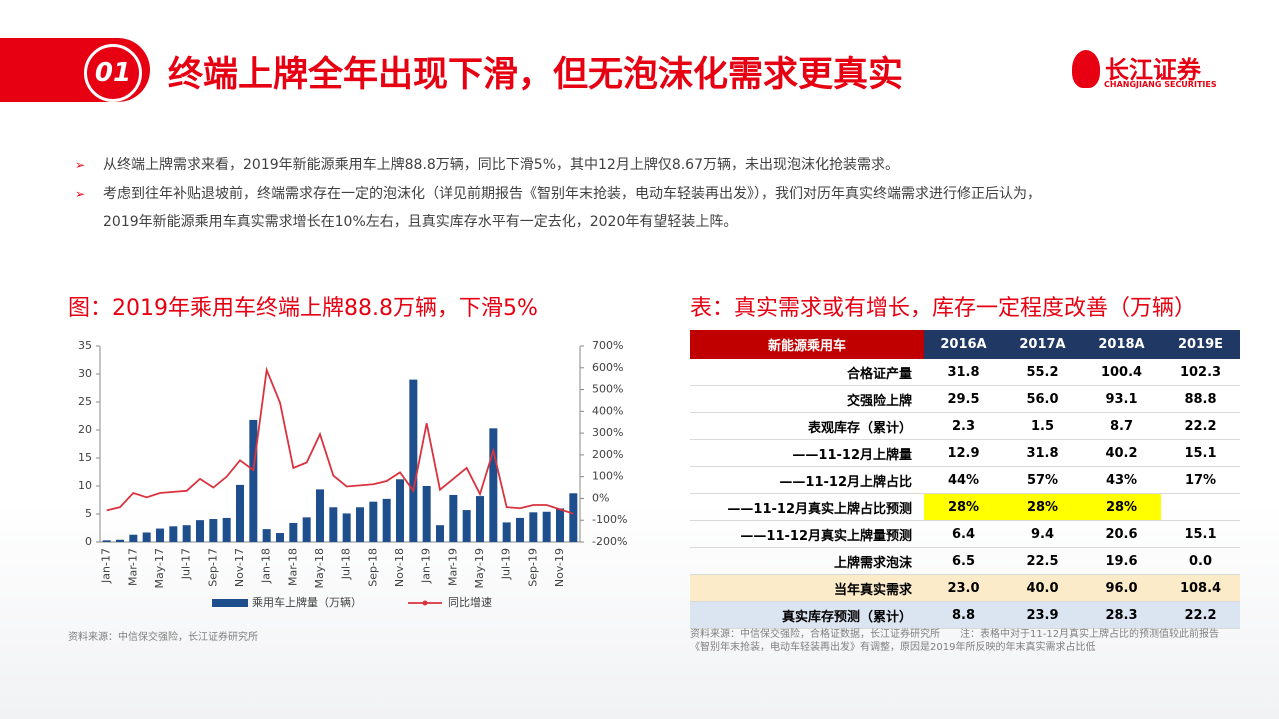 The width and height of the screenshot is (1279, 719). Describe the element at coordinates (965, 534) in the screenshot. I see `table-row: ——11-12月真实上牌量预测 6.4 9.4 20.6 15.1` at that location.